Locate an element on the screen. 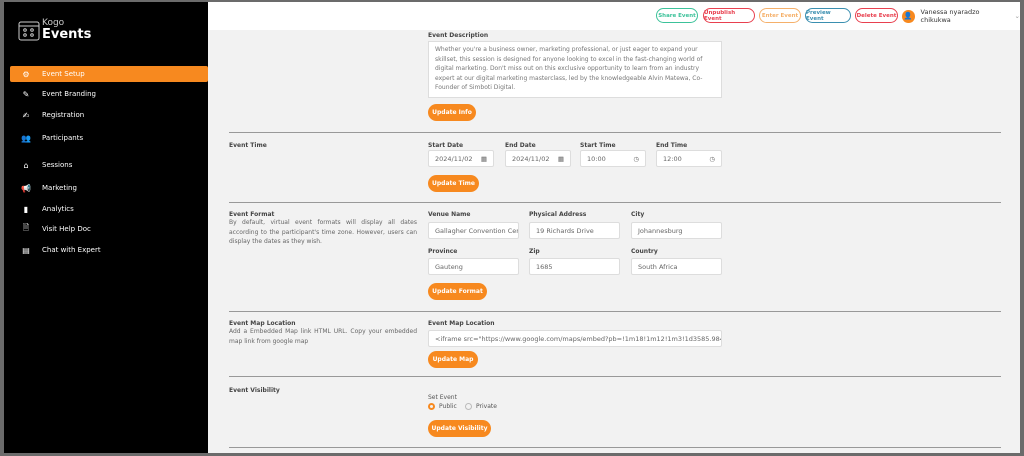 The width and height of the screenshot is (1024, 456). radio-public: Public is located at coordinates (442, 406).